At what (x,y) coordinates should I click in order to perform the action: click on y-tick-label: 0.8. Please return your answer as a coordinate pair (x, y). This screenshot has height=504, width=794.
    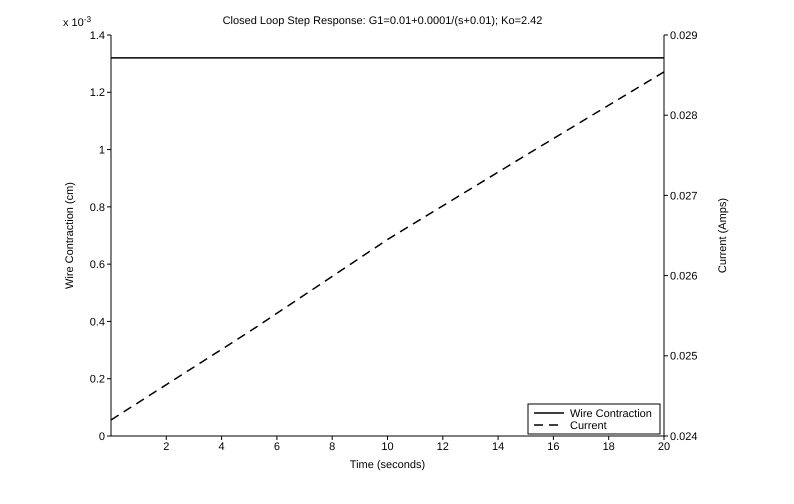
    Looking at the image, I should click on (97, 208).